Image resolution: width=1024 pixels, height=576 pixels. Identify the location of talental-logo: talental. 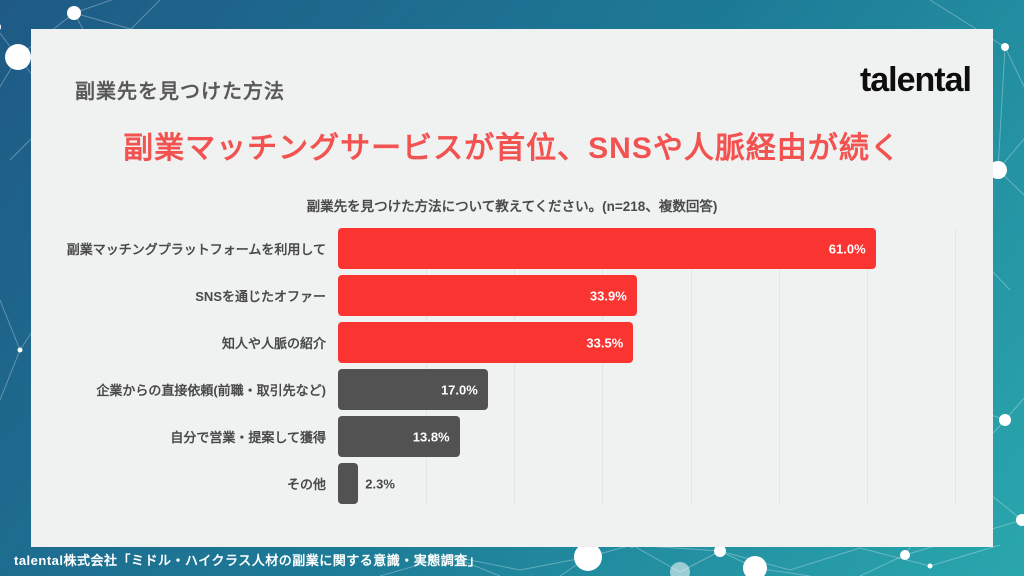
(915, 80).